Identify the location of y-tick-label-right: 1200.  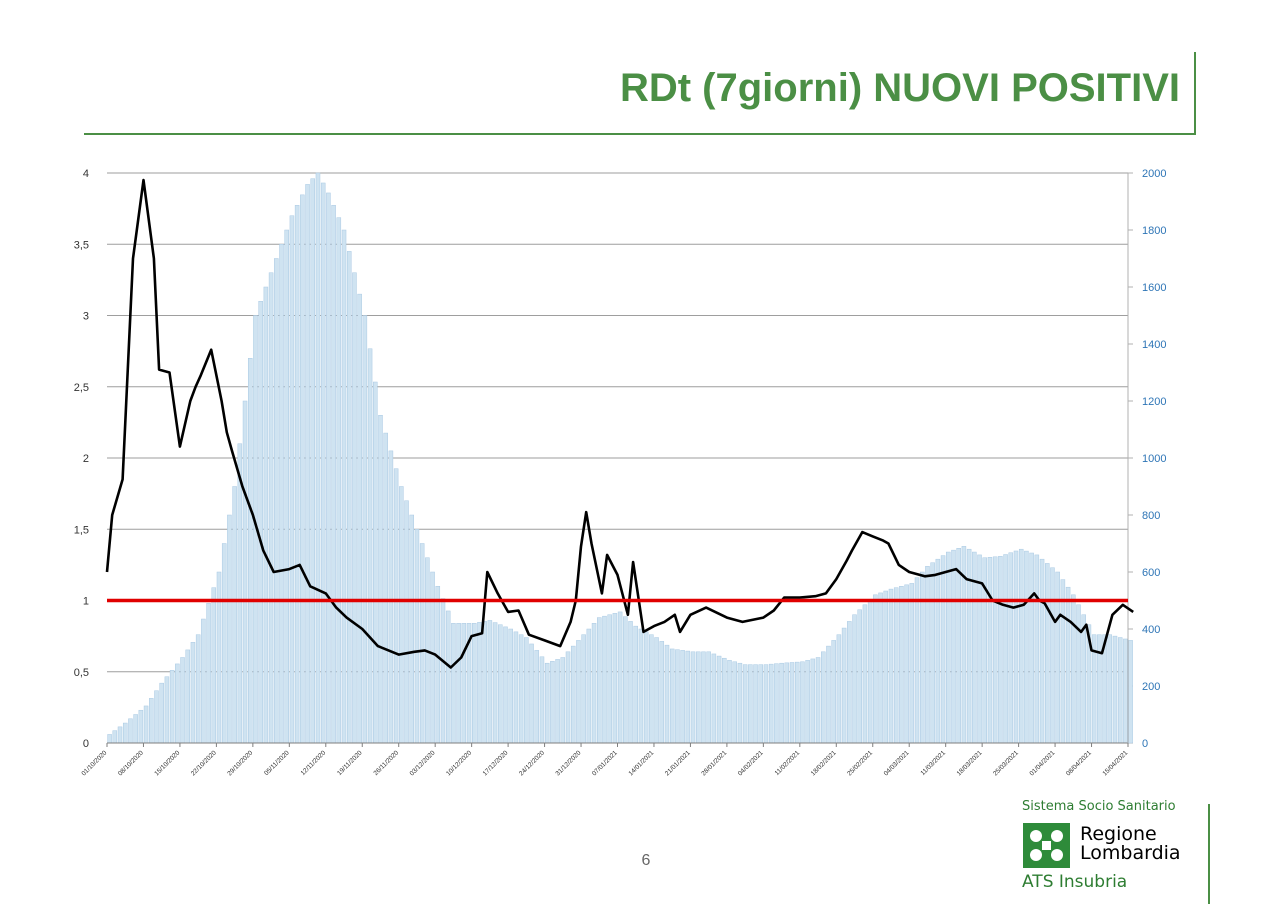
(1154, 402).